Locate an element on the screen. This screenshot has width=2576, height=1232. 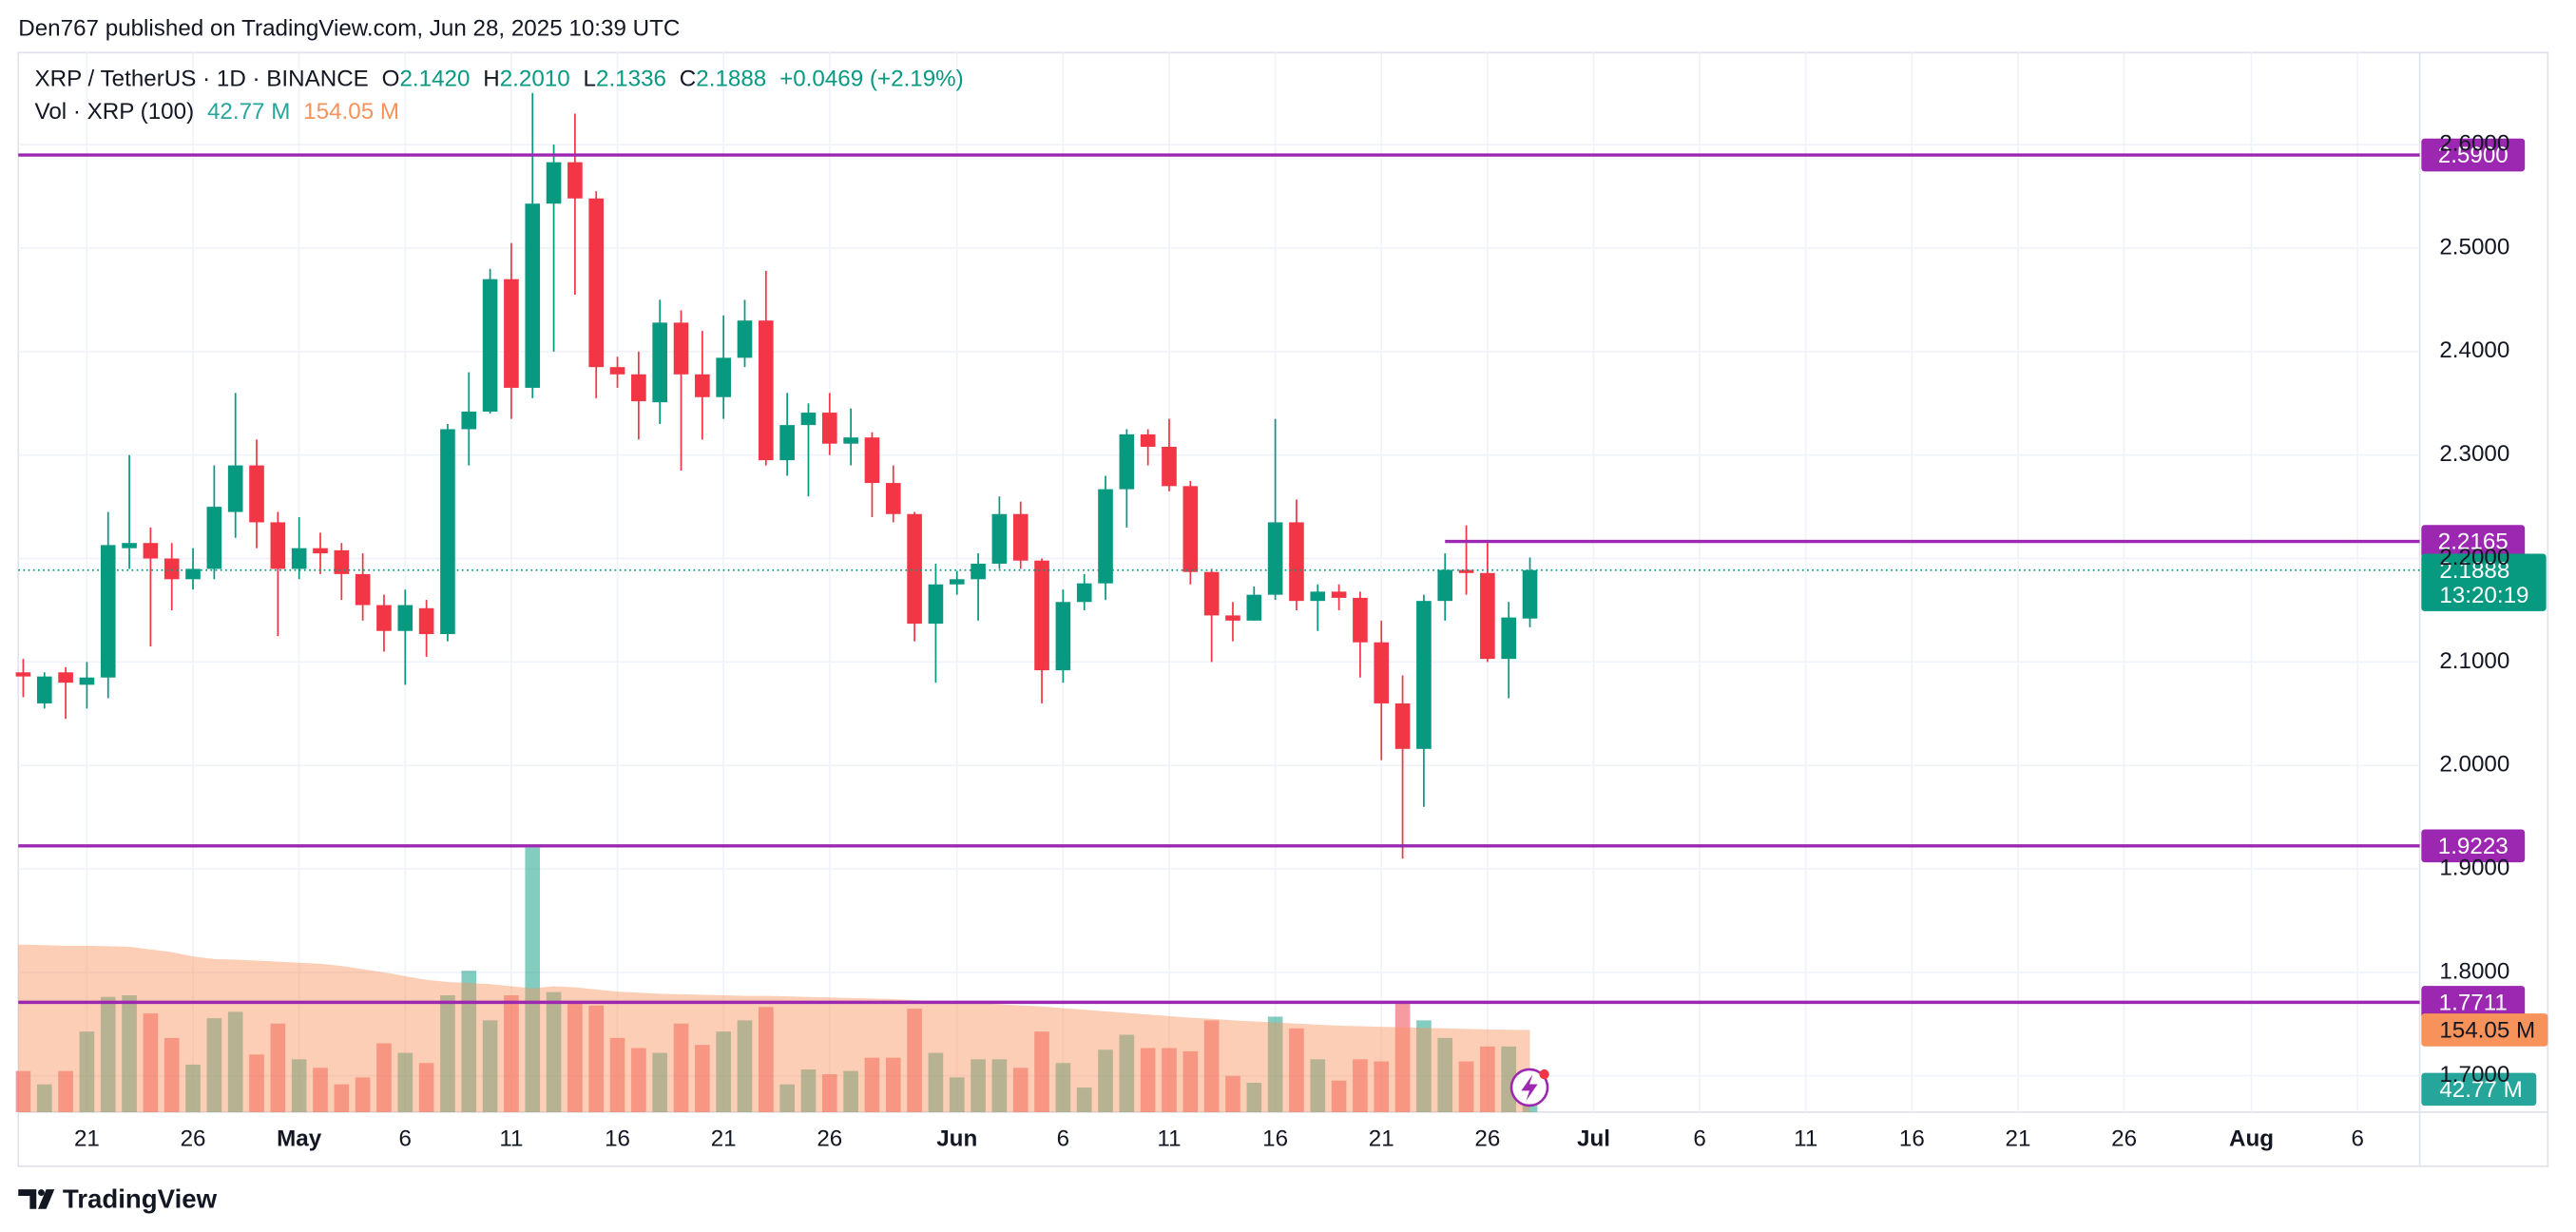
y-tick-label: 1.8000 is located at coordinates (2474, 971).